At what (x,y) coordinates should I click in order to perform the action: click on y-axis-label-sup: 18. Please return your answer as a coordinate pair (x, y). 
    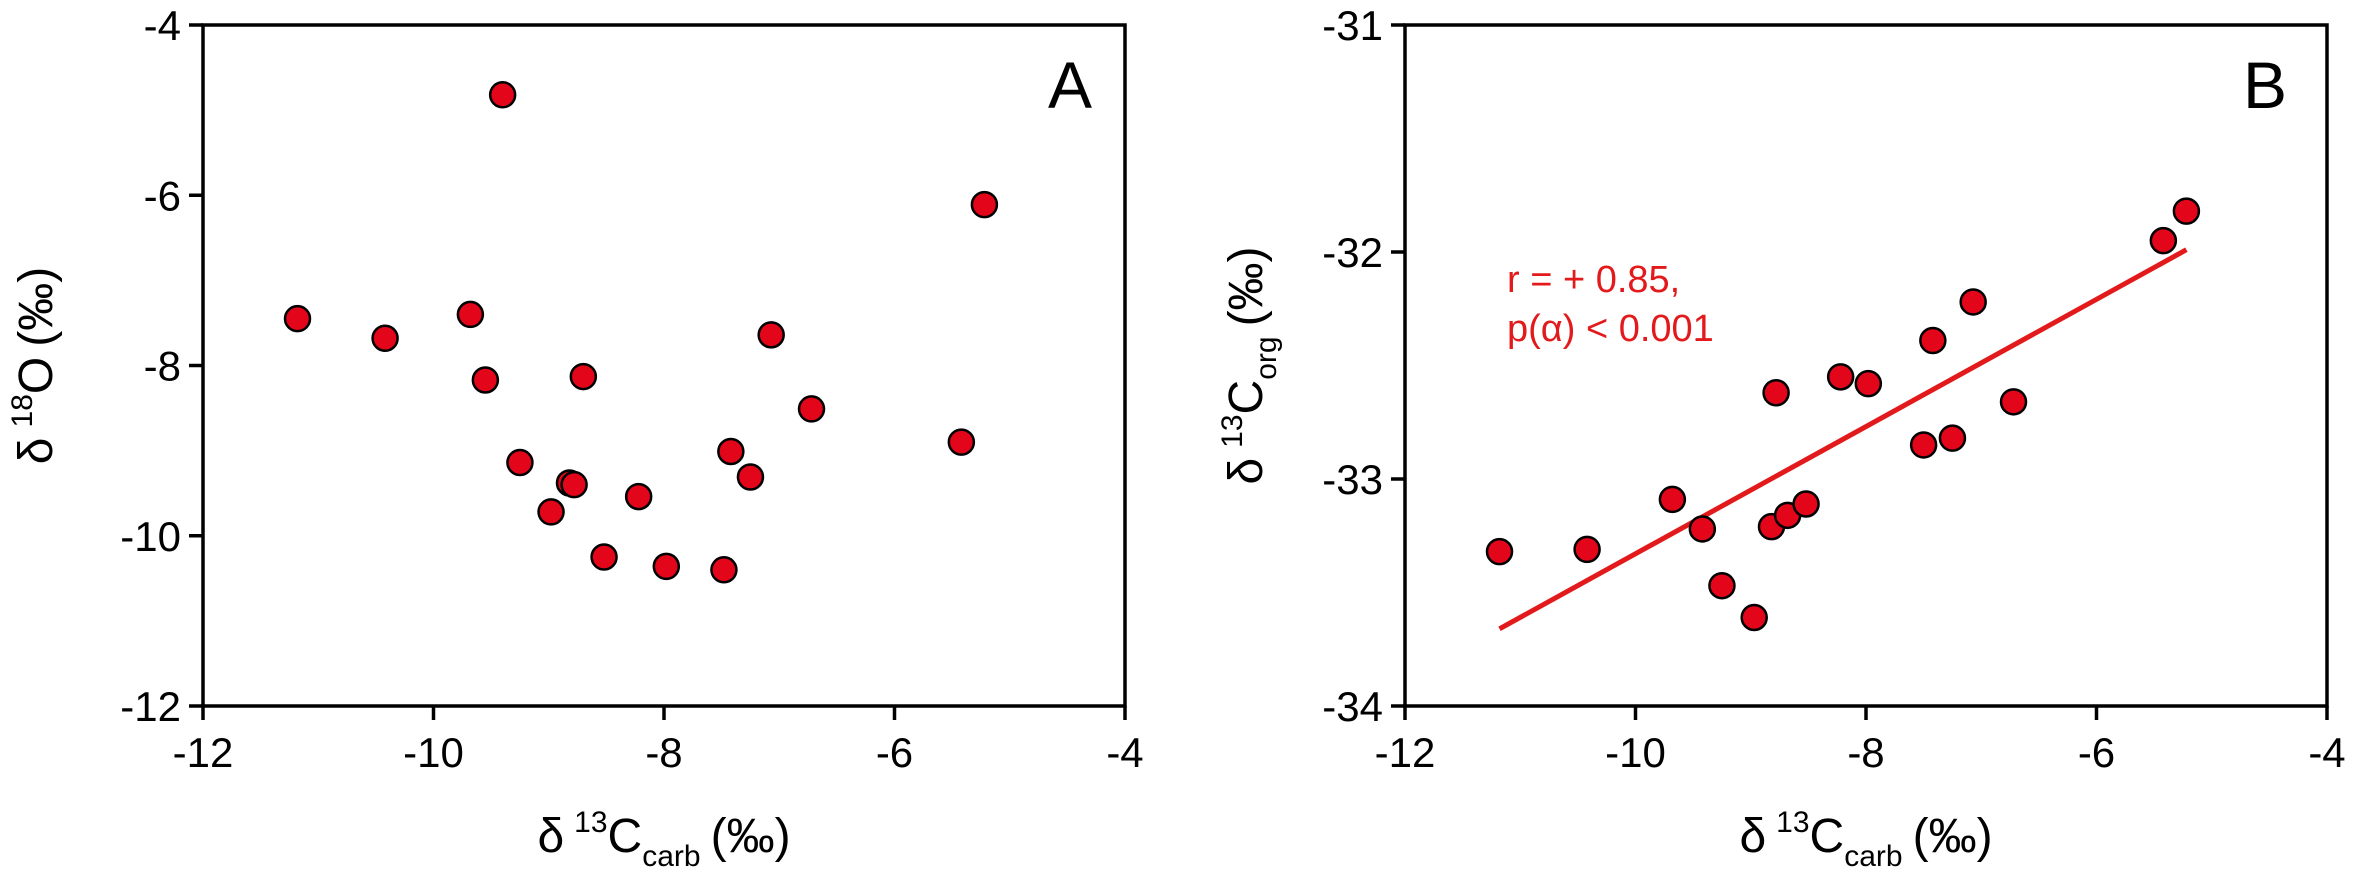
    Looking at the image, I should click on (22, 410).